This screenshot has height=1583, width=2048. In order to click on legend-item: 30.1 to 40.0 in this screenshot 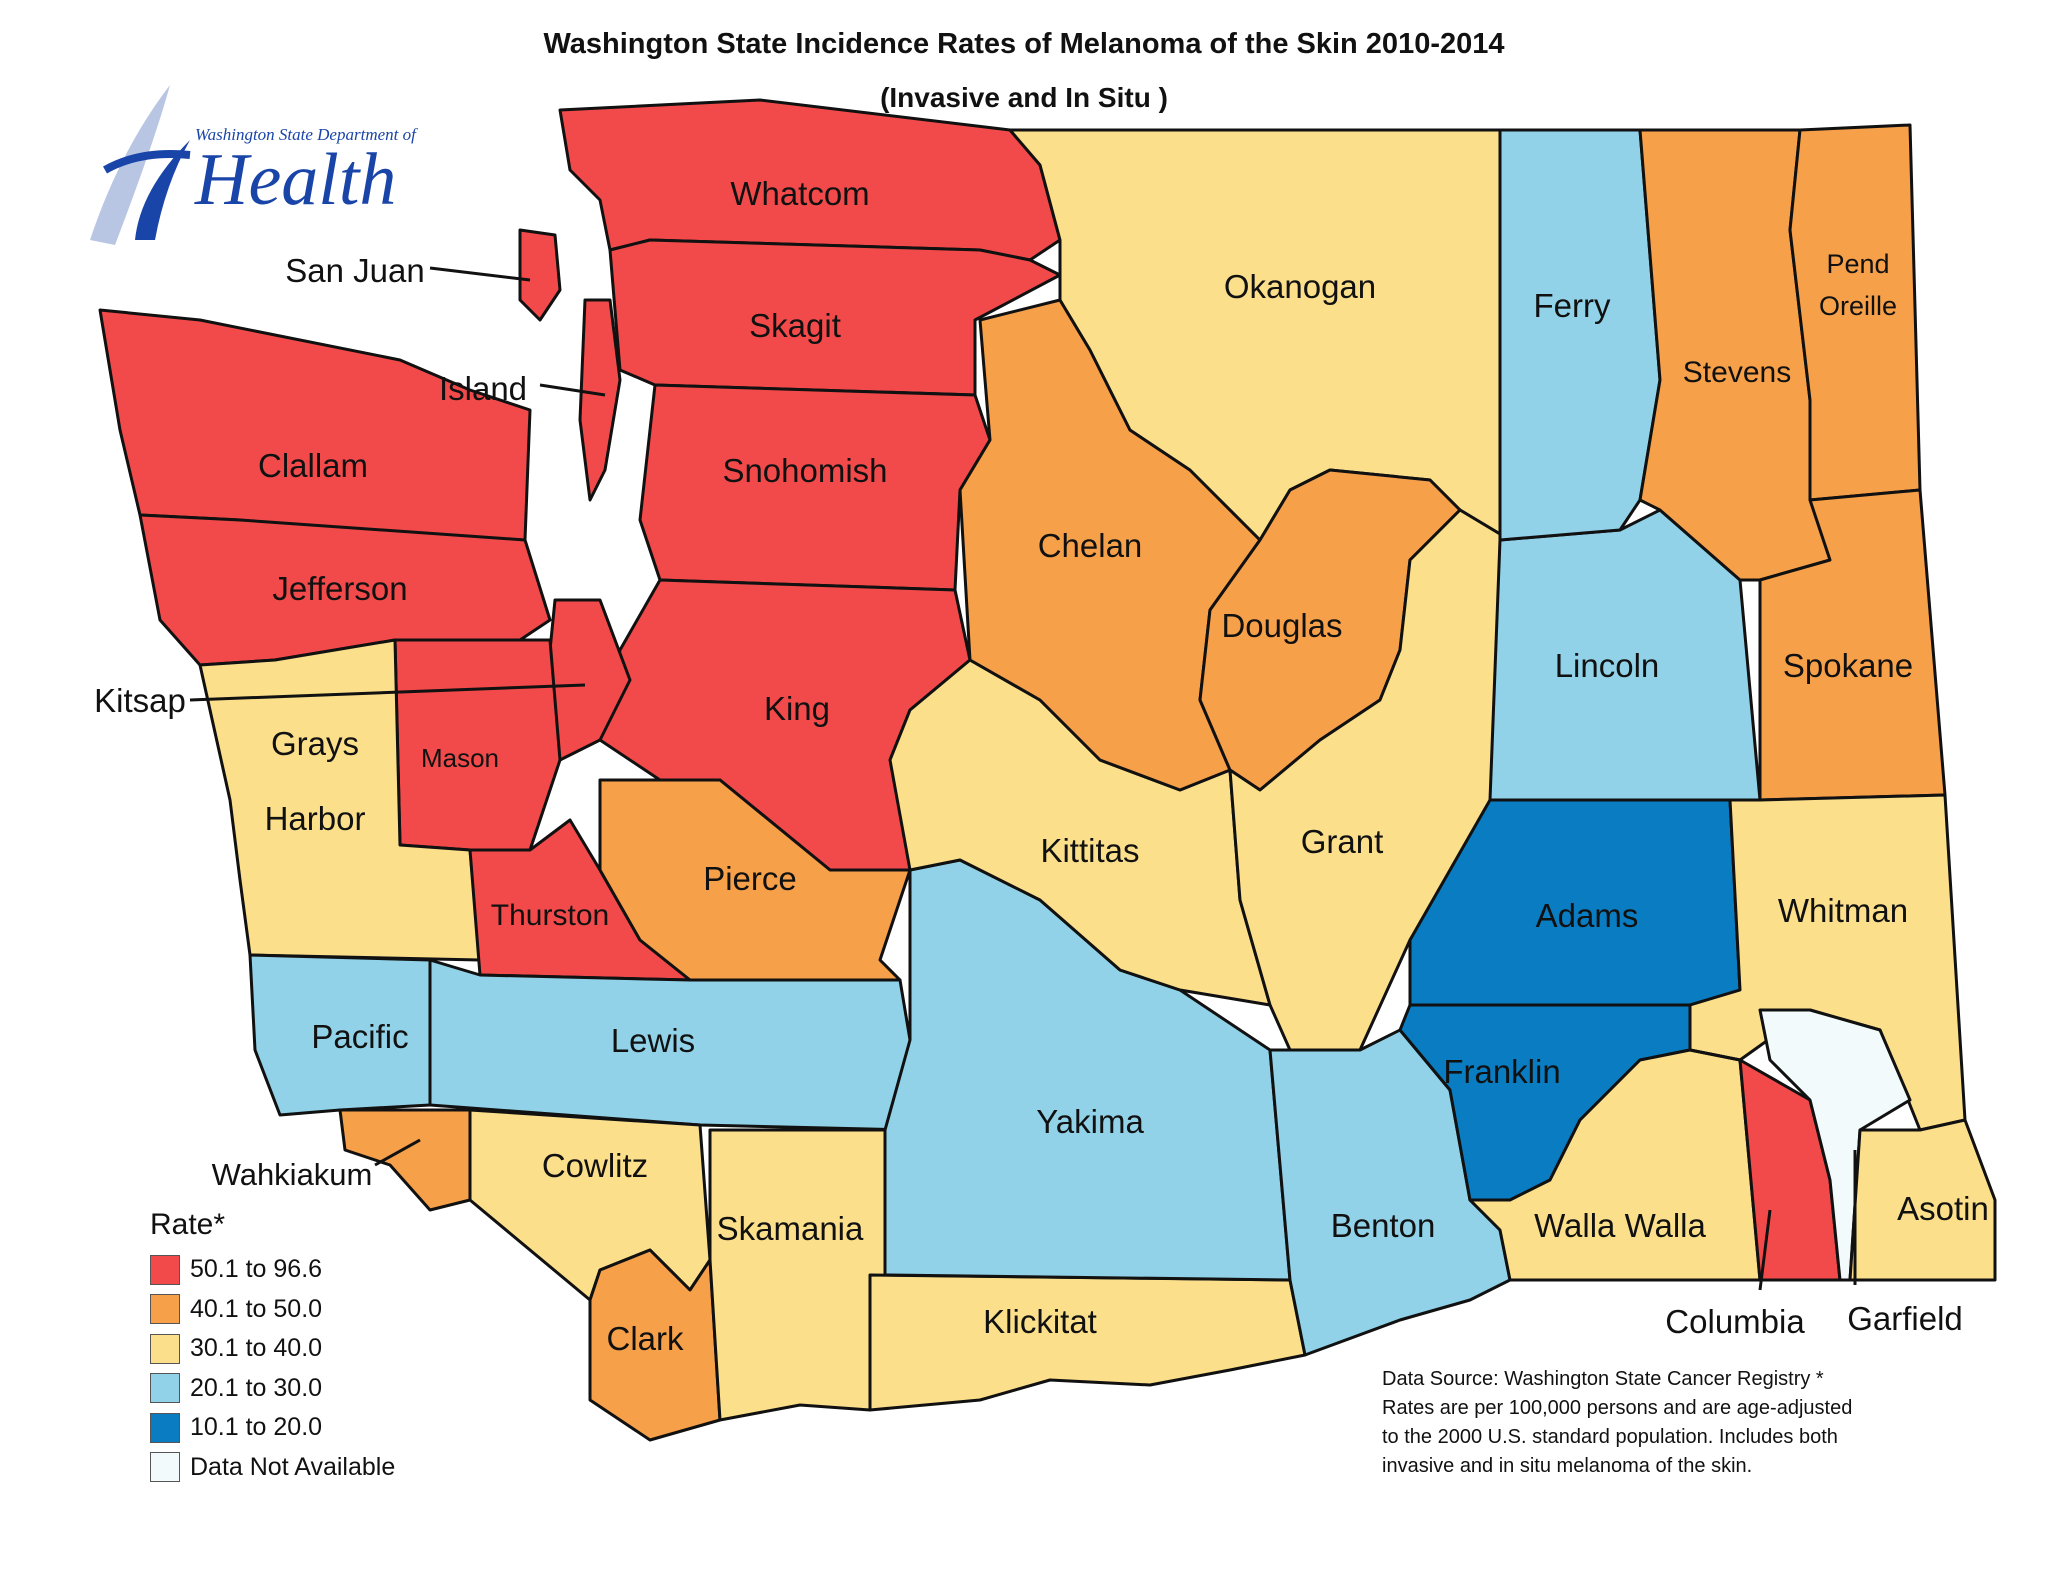, I will do `click(272, 1349)`.